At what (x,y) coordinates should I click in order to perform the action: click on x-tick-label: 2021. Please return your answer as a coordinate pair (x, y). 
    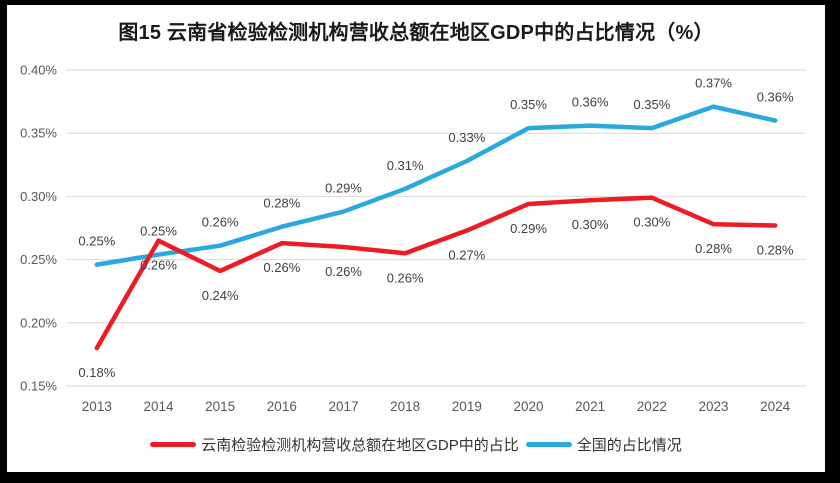
    Looking at the image, I should click on (590, 406).